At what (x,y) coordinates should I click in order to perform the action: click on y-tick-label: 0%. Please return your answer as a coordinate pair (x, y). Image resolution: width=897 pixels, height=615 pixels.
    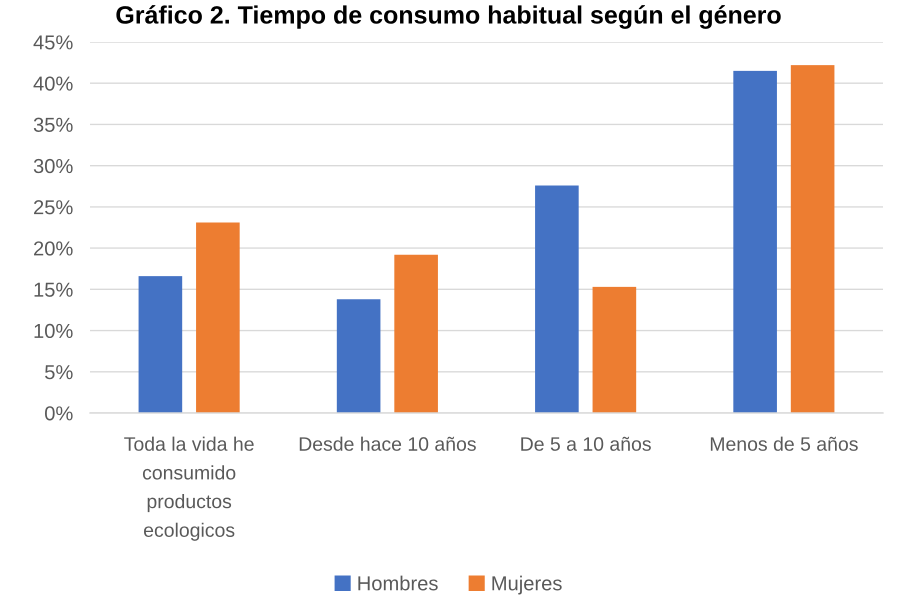
    Looking at the image, I should click on (59, 413).